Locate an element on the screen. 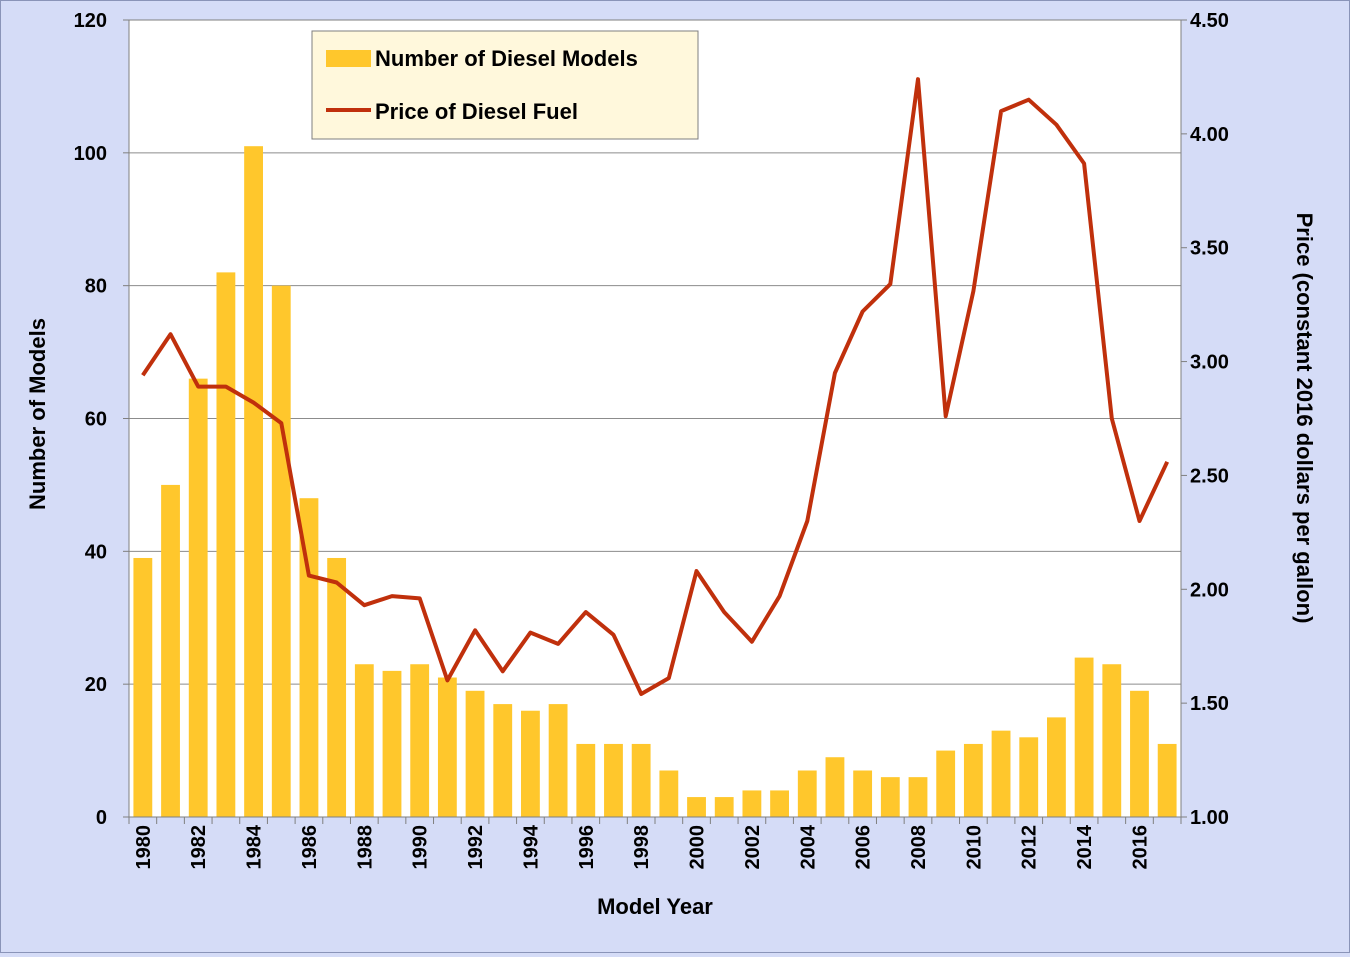 This screenshot has height=957, width=1350. bar-1989 is located at coordinates (392, 743).